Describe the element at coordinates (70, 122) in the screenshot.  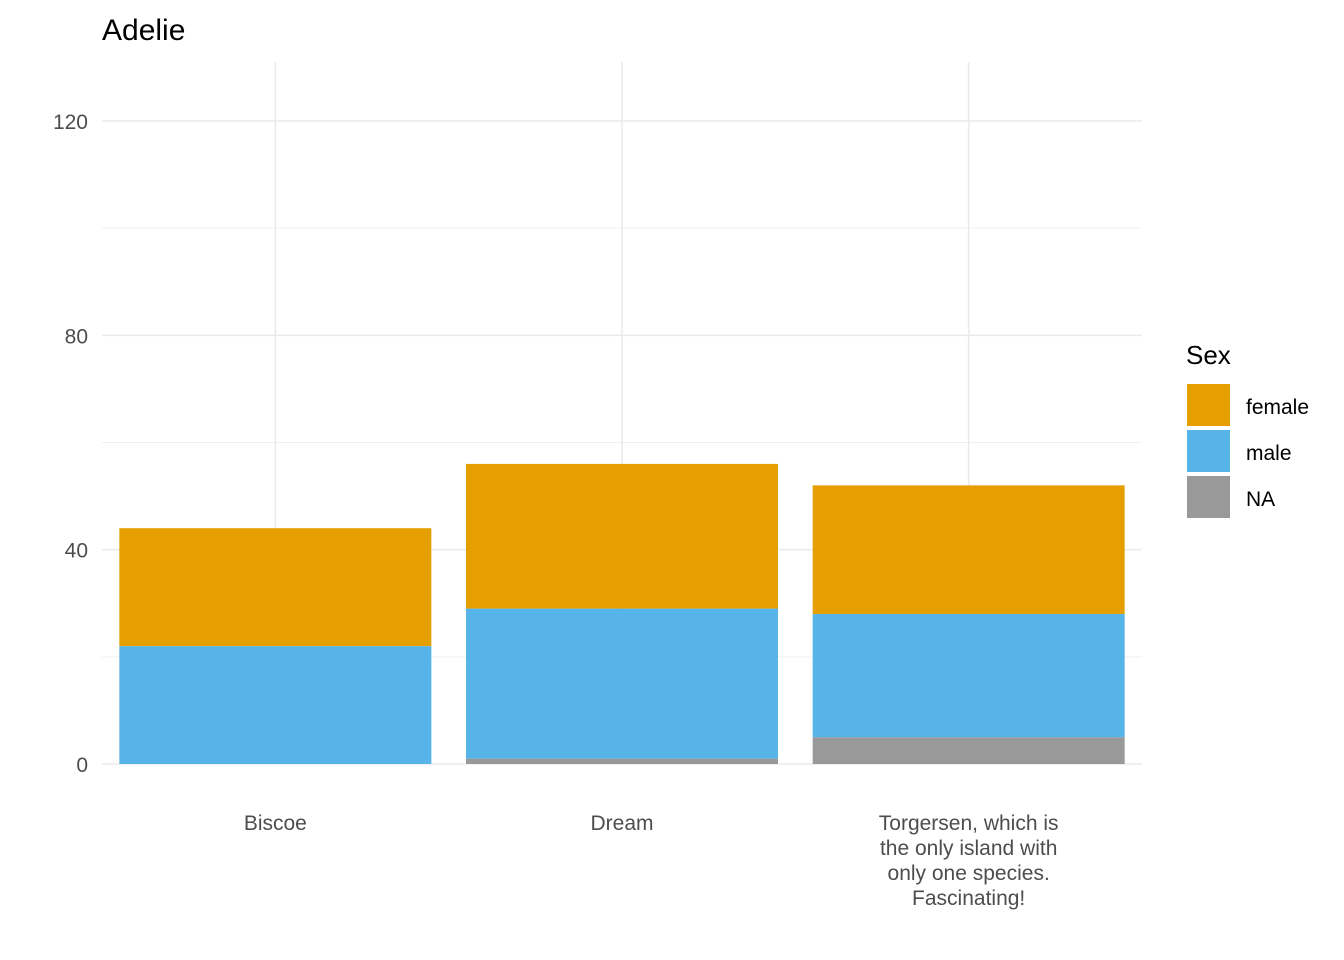
I see `y-tick-label: 120` at that location.